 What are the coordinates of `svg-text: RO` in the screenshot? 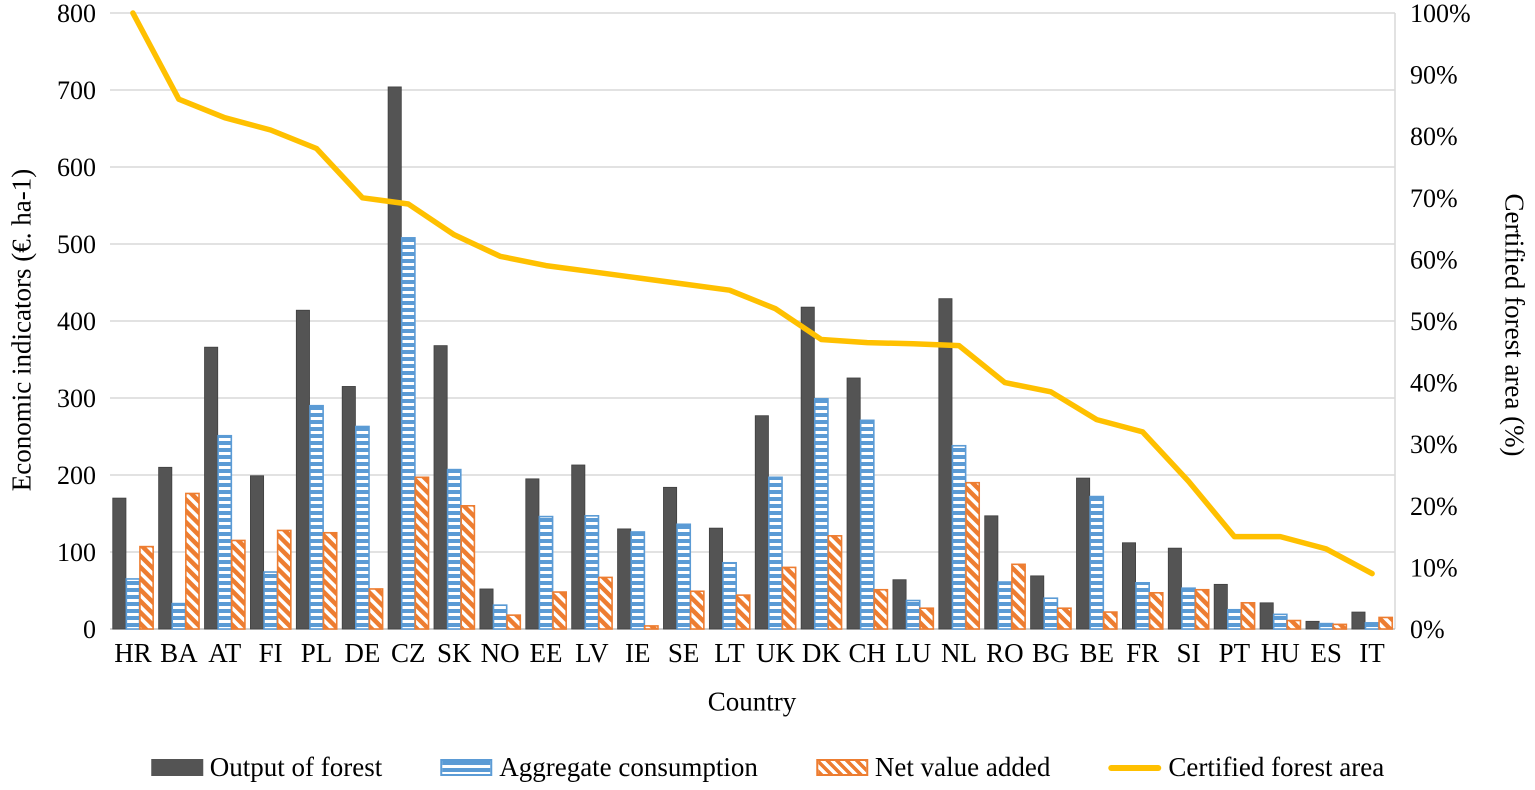 It's located at (1005, 653).